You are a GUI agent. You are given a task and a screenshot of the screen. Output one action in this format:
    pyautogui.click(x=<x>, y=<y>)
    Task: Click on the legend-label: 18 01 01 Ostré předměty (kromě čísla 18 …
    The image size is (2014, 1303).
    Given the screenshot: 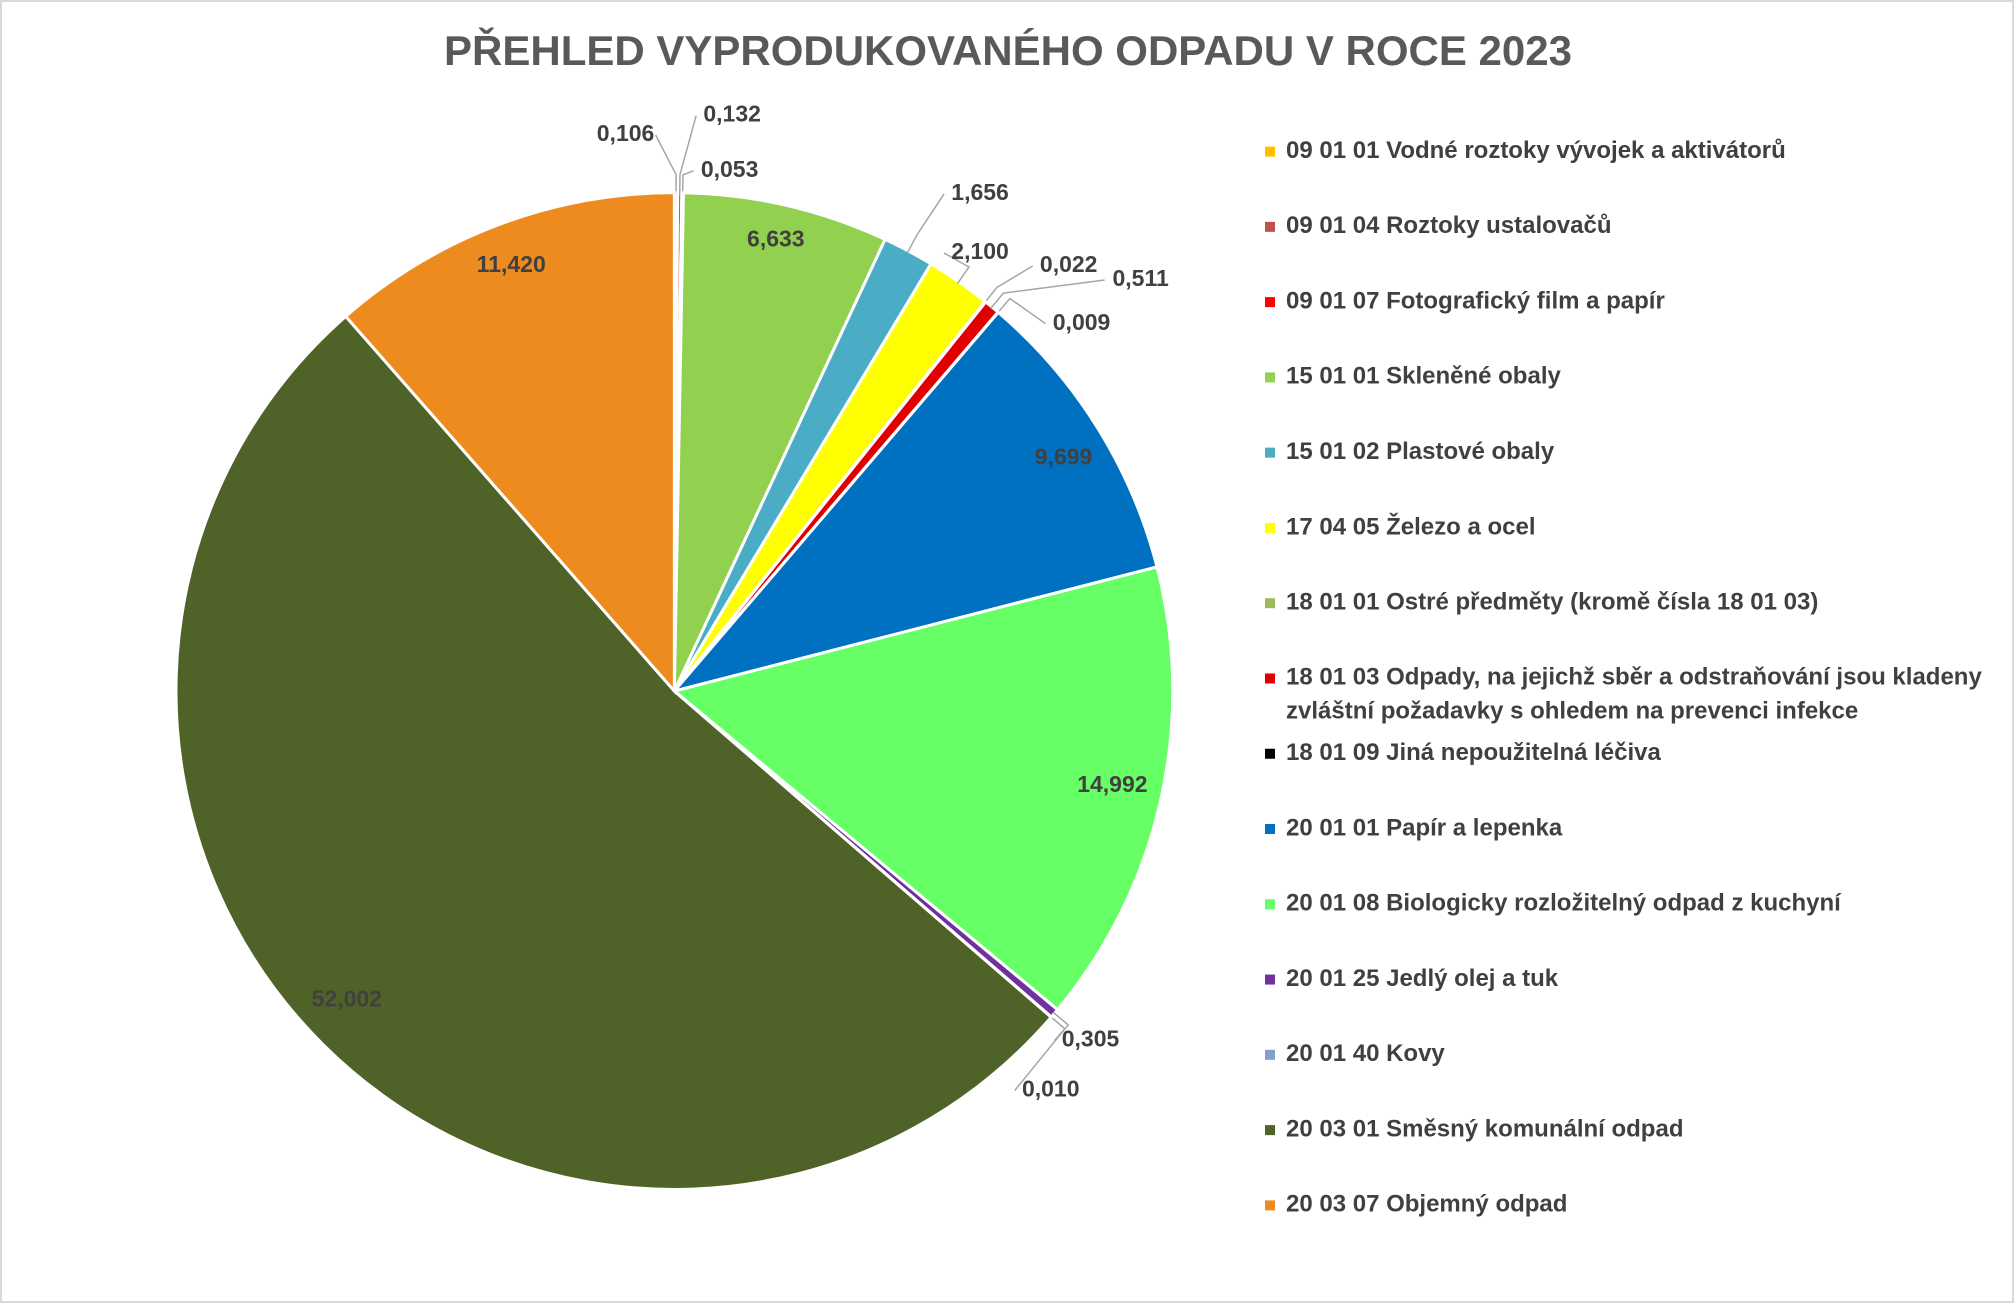 What is the action you would take?
    pyautogui.click(x=1552, y=602)
    